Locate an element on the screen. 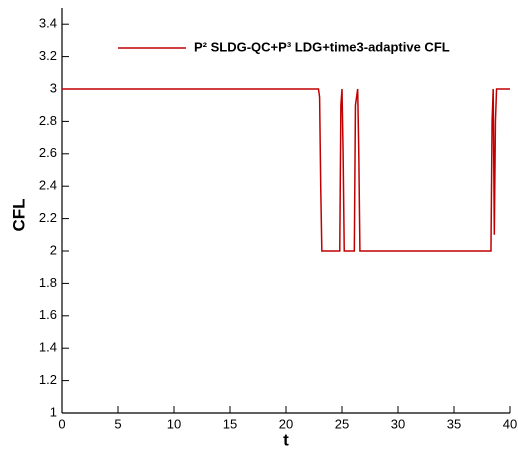 This screenshot has width=518, height=452. legend-label: P² SLDG-QC+P³ LDG+time3-adaptive CFL is located at coordinates (322, 46).